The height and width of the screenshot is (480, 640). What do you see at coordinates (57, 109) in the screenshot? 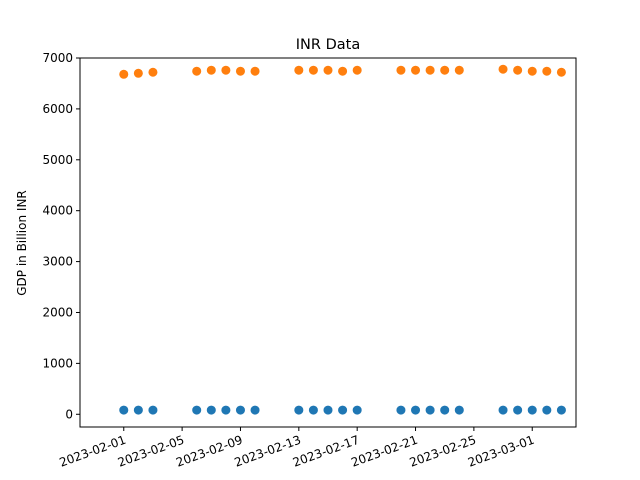
I see `y-tick-label: 6000` at bounding box center [57, 109].